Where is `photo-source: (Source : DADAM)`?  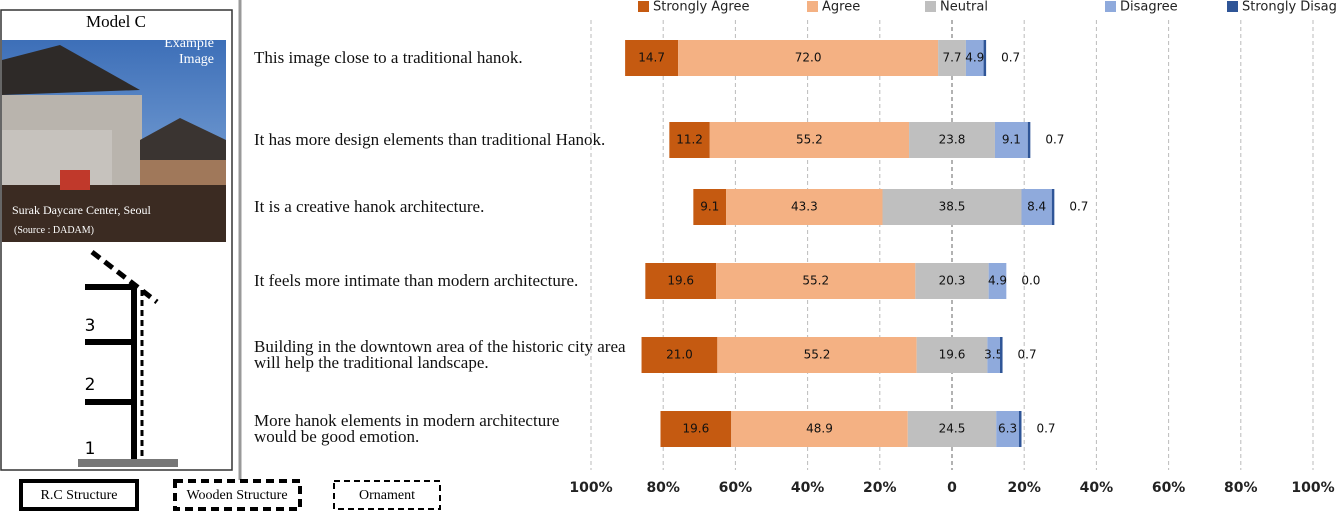 photo-source: (Source : DADAM) is located at coordinates (54, 230).